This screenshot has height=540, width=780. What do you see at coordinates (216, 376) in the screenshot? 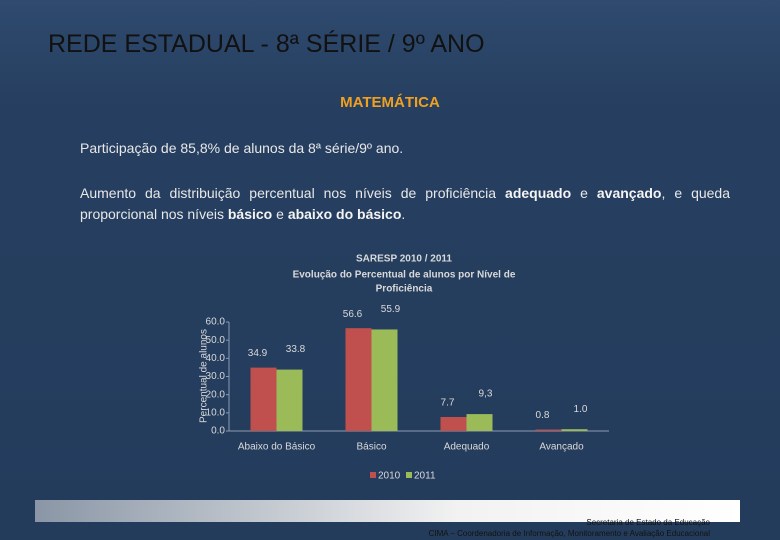
I see `y-tick-label: 30.0` at bounding box center [216, 376].